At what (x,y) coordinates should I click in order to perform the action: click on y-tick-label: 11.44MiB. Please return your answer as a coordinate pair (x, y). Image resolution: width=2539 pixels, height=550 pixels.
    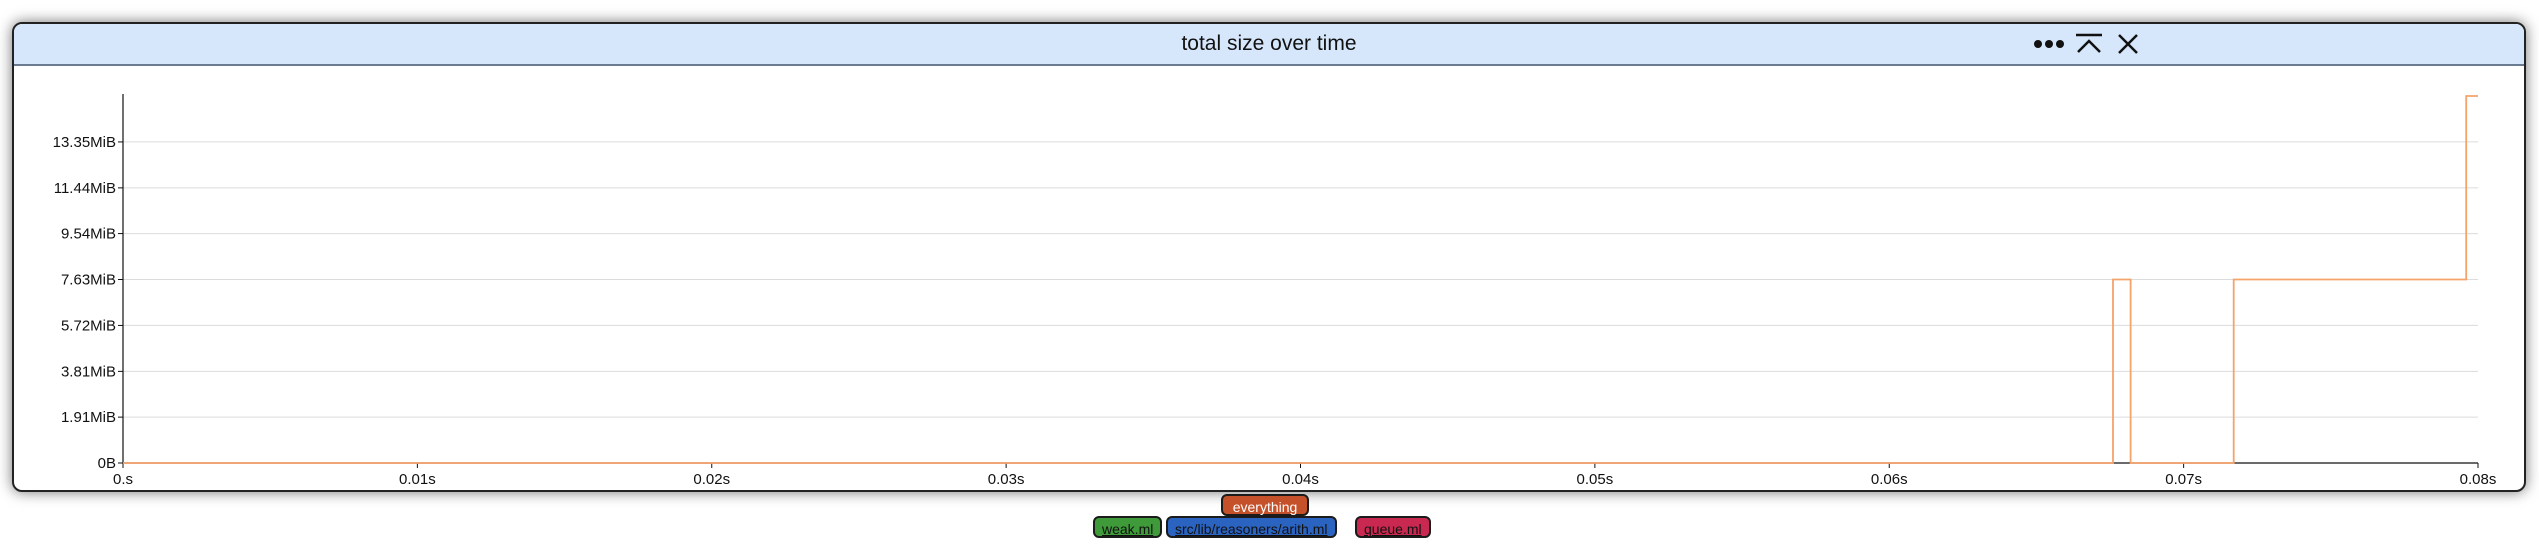
    Looking at the image, I should click on (85, 188).